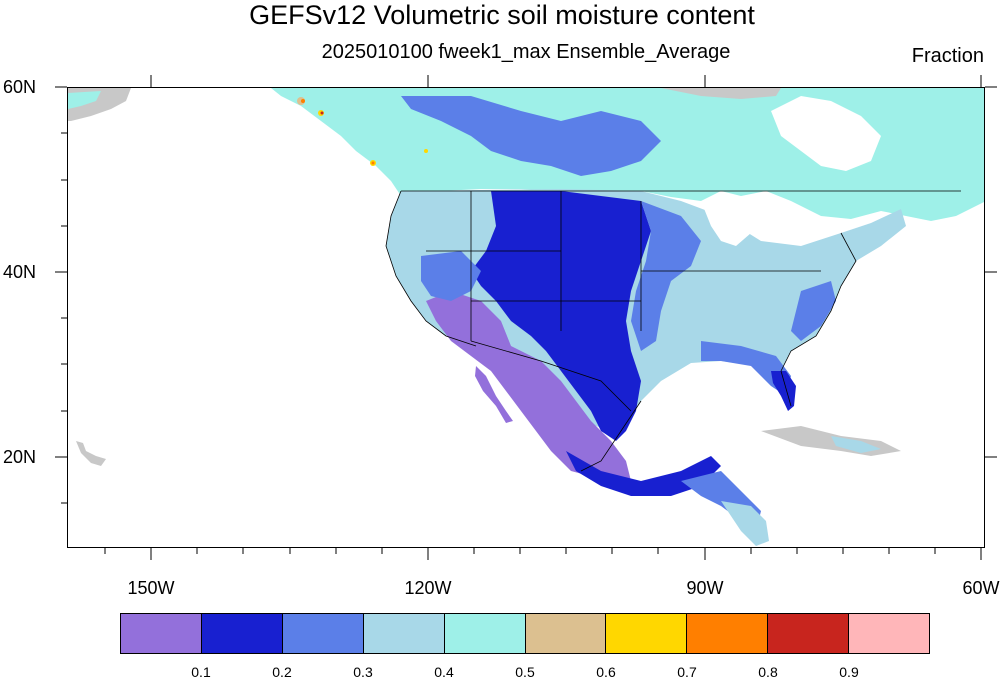  Describe the element at coordinates (282, 672) in the screenshot. I see `colorbar-label-0-2: 0.2` at that location.